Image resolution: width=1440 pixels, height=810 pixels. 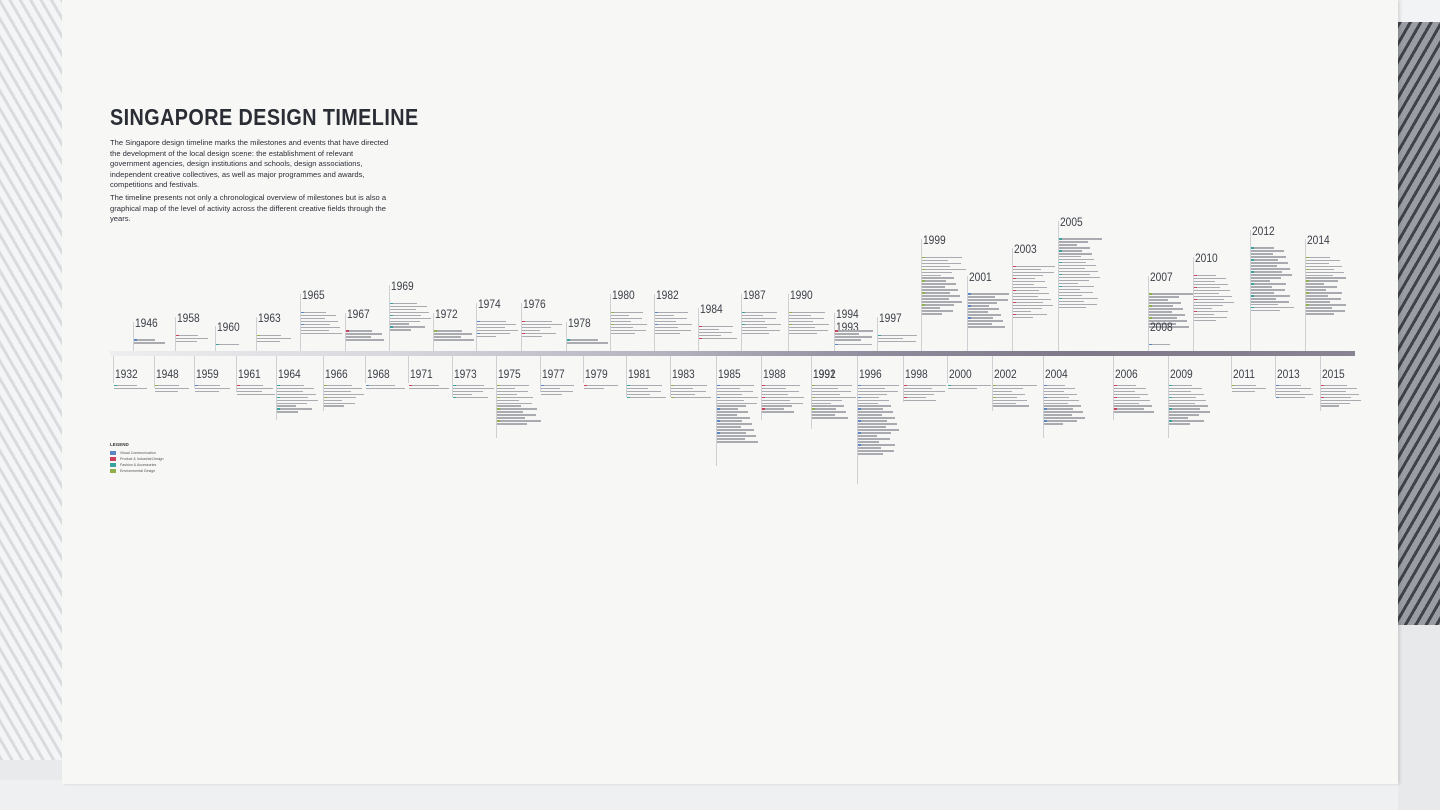 I want to click on year-label: 2010, so click(x=1206, y=258).